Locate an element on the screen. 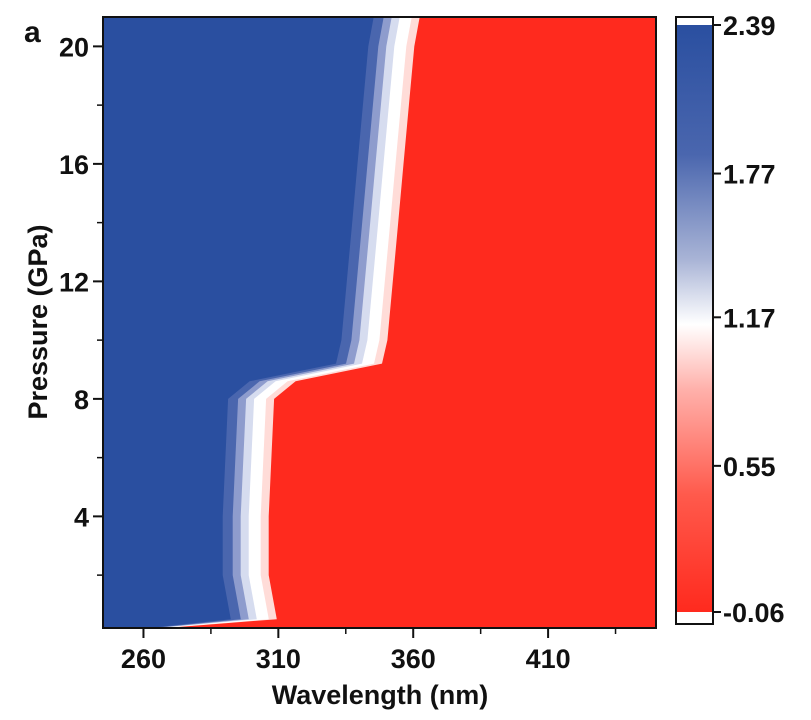  colorbar-tick-label: -0.06 is located at coordinates (754, 613).